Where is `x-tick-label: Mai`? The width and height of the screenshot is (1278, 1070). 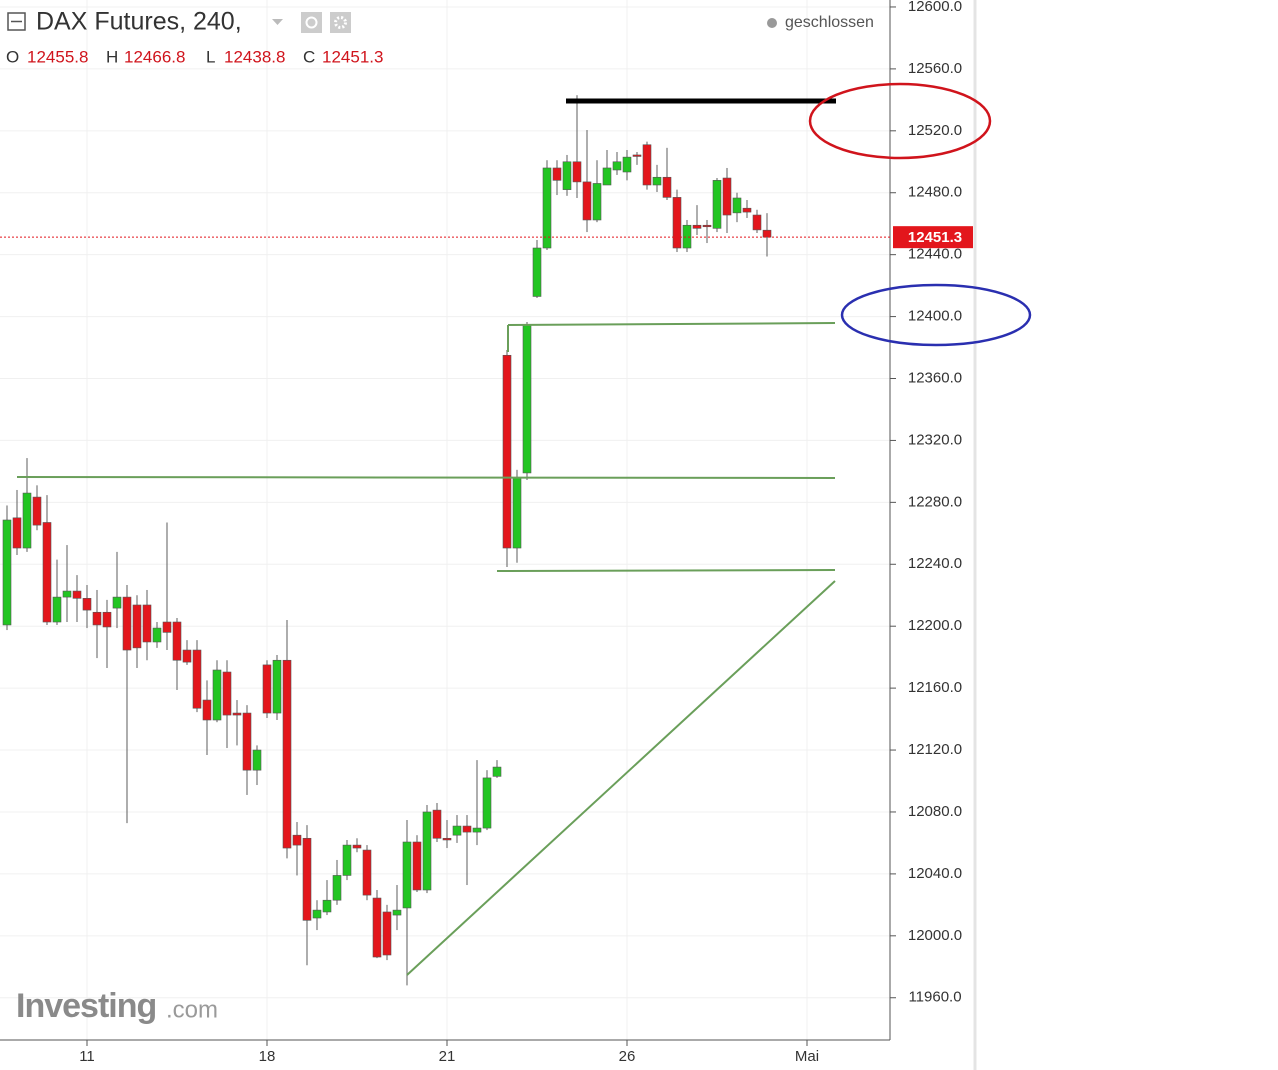
x-tick-label: Mai is located at coordinates (807, 1056).